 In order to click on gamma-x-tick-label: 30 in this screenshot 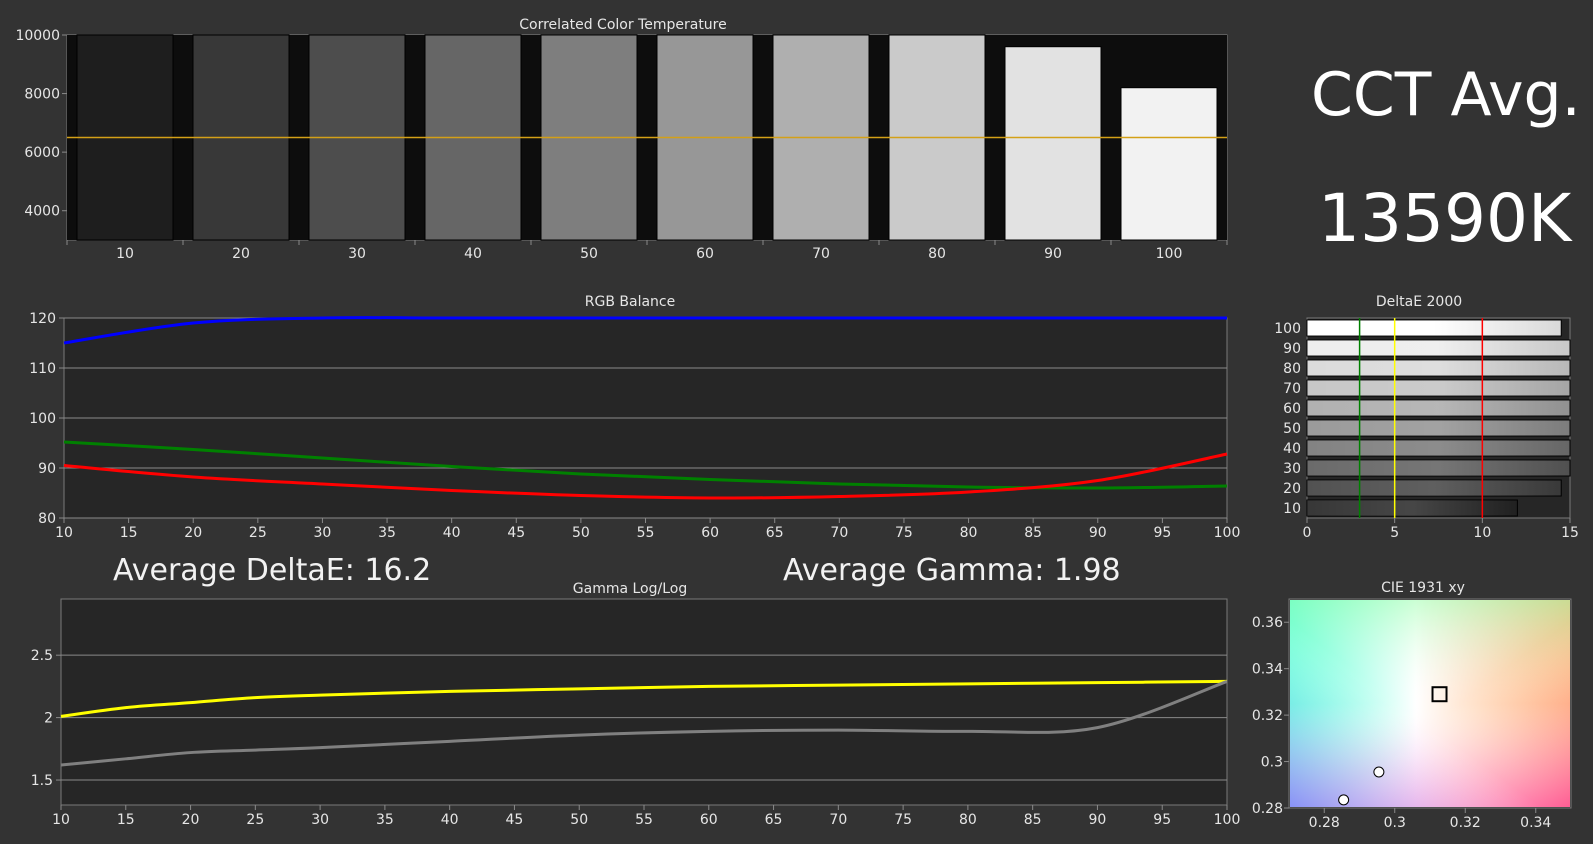, I will do `click(320, 820)`.